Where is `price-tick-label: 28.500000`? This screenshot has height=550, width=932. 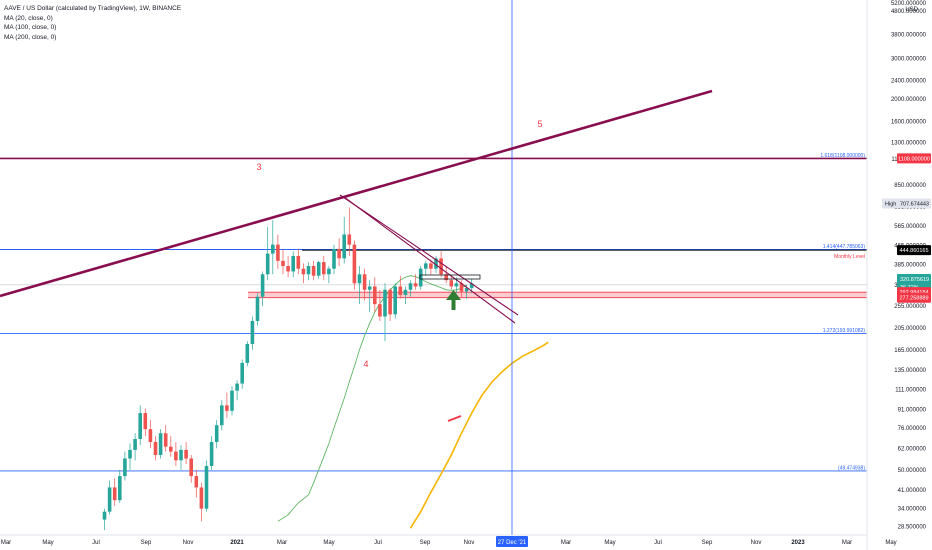
price-tick-label: 28.500000 is located at coordinates (912, 527).